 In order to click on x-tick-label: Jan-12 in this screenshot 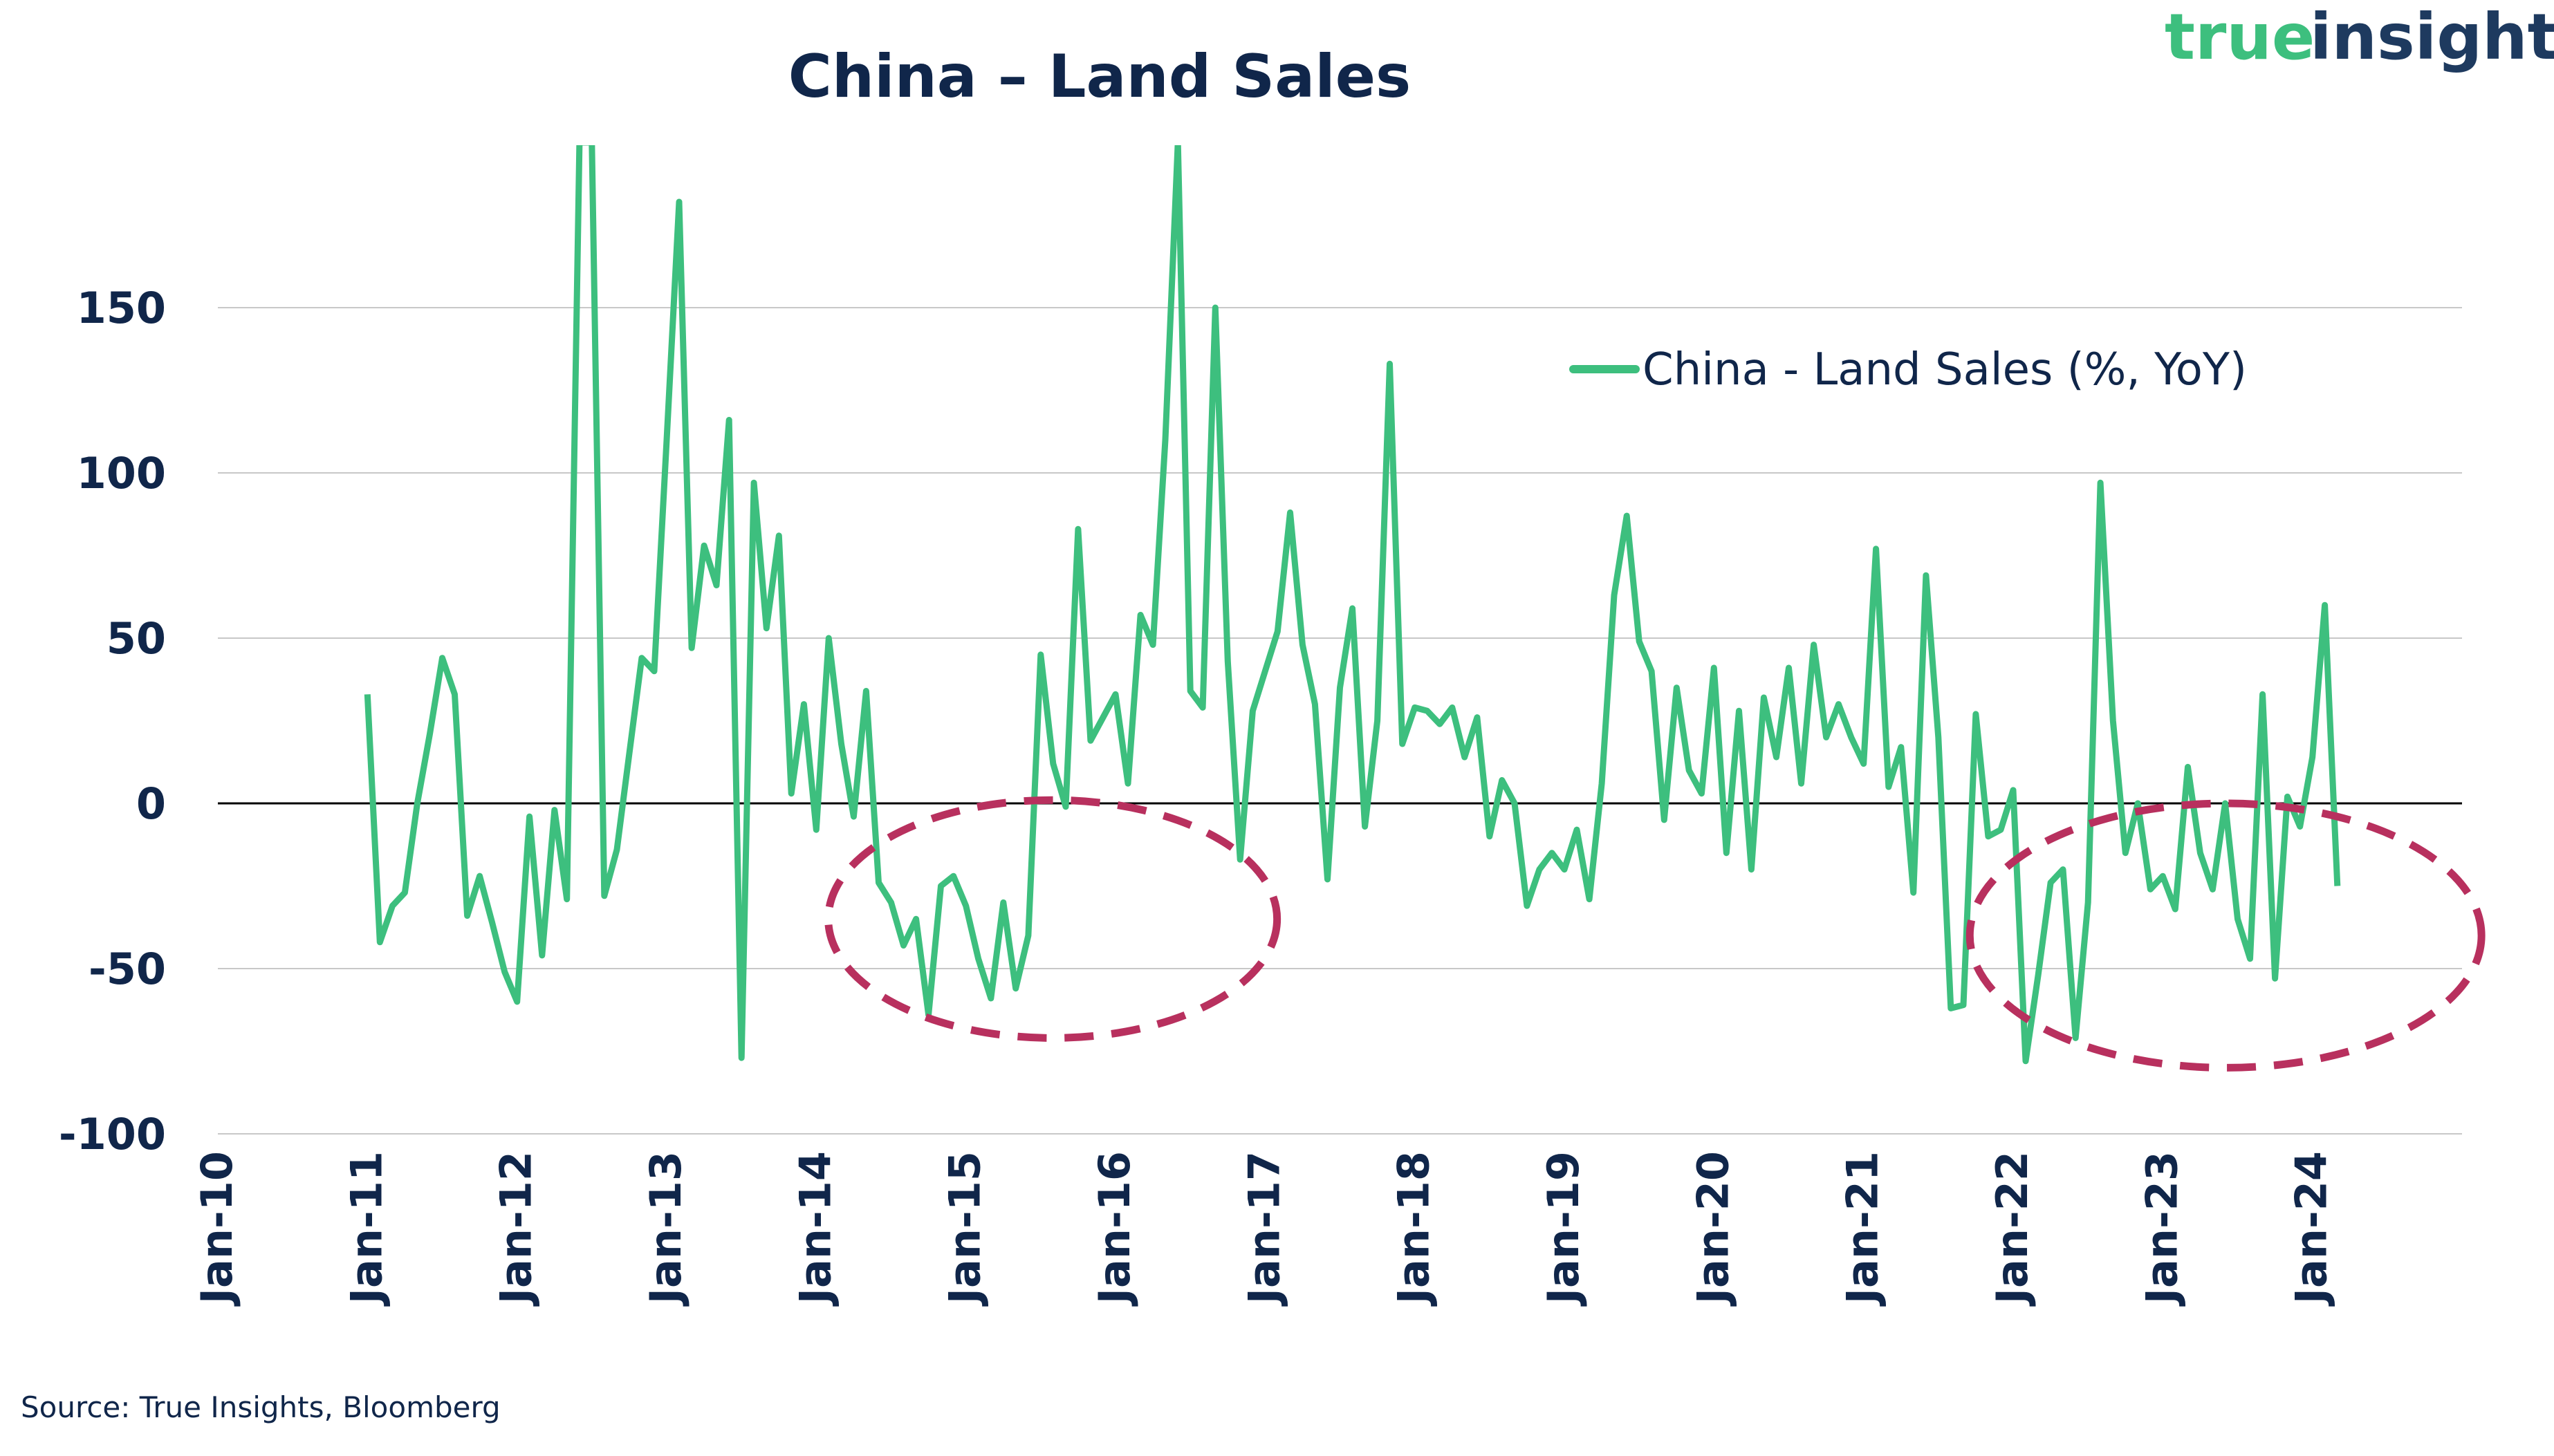, I will do `click(516, 1229)`.